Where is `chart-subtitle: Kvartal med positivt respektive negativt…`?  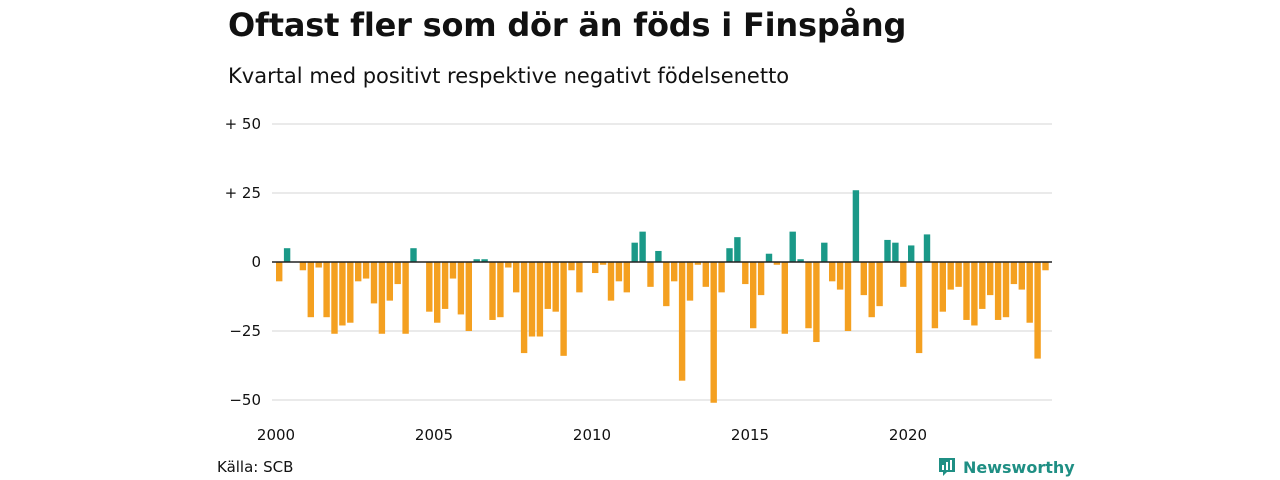
chart-subtitle: Kvartal med positivt respektive negativt… is located at coordinates (509, 76).